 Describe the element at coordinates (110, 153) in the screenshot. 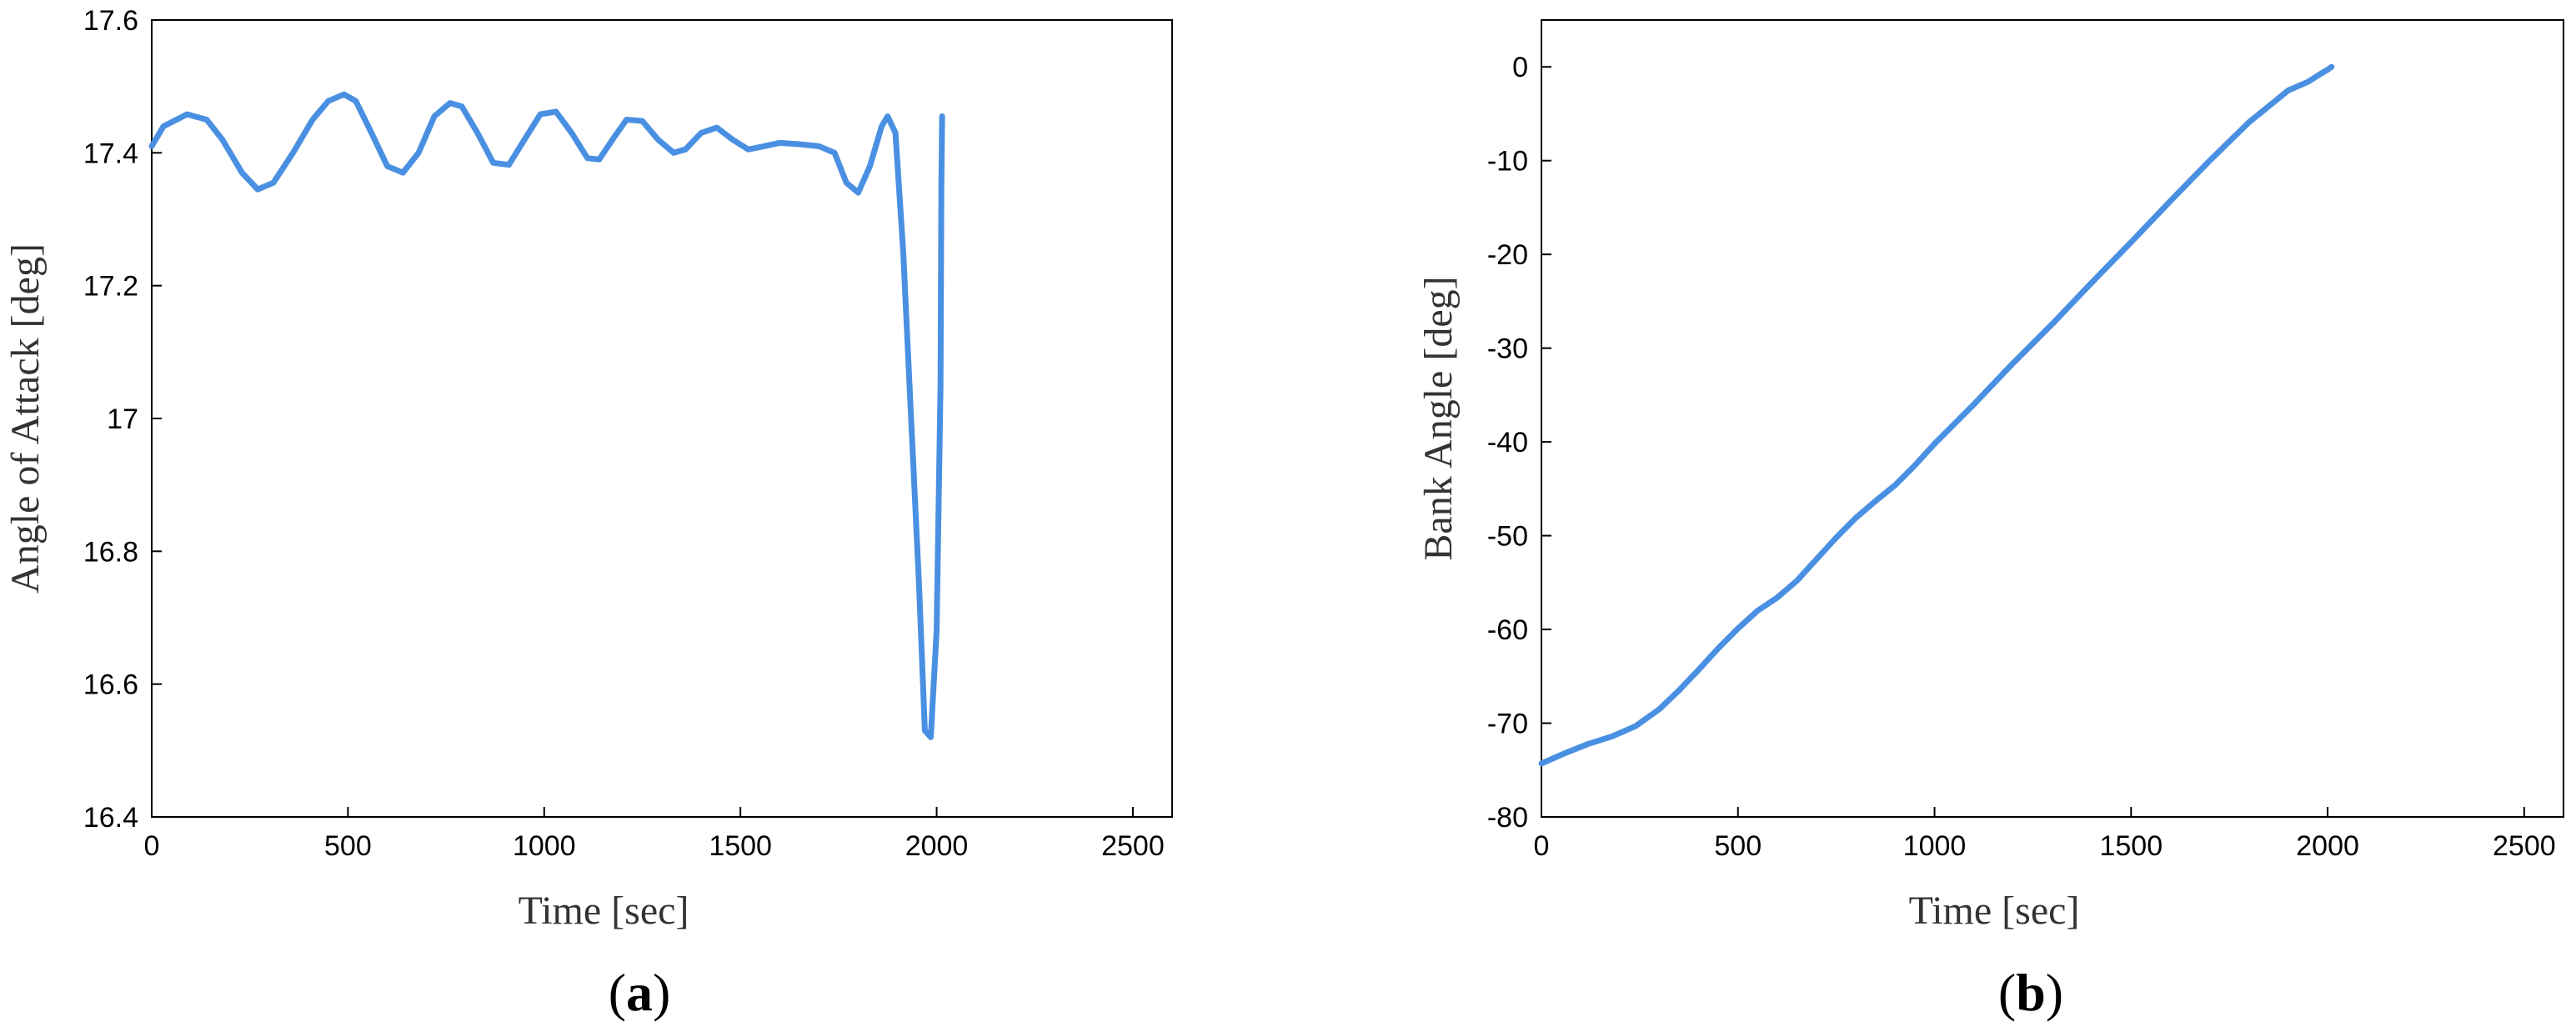

I see `y-tick-label: 17.4` at that location.